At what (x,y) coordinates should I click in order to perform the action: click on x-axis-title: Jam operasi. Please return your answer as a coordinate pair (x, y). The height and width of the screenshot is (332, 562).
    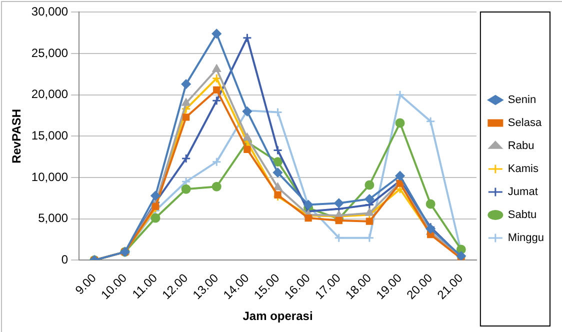
    Looking at the image, I should click on (277, 316).